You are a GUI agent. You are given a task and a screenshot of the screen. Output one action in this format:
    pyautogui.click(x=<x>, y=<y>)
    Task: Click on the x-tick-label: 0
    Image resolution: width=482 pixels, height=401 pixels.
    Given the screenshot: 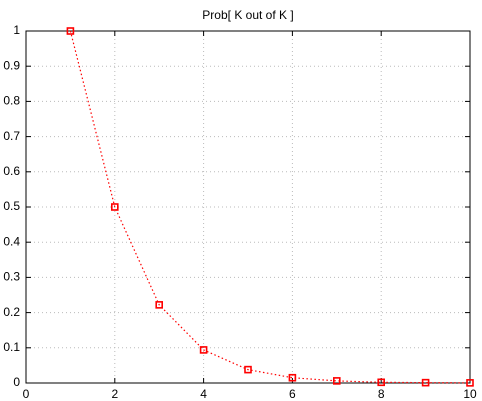 What is the action you would take?
    pyautogui.click(x=26, y=394)
    